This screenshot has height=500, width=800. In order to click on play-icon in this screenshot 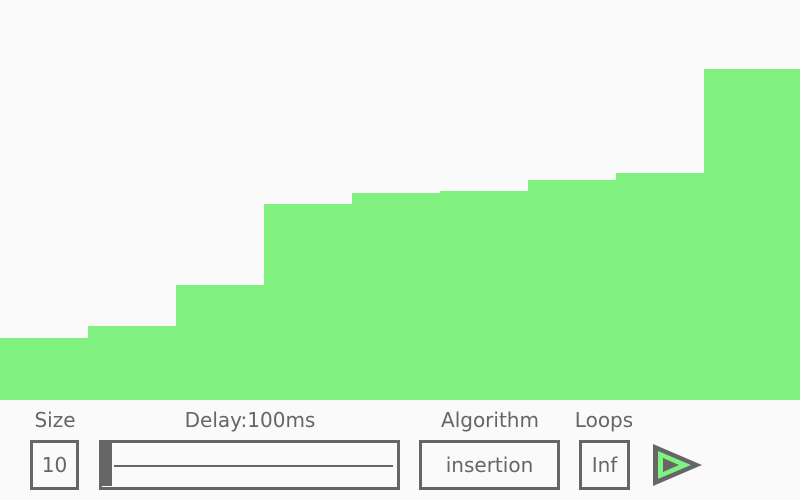, I will do `click(677, 465)`.